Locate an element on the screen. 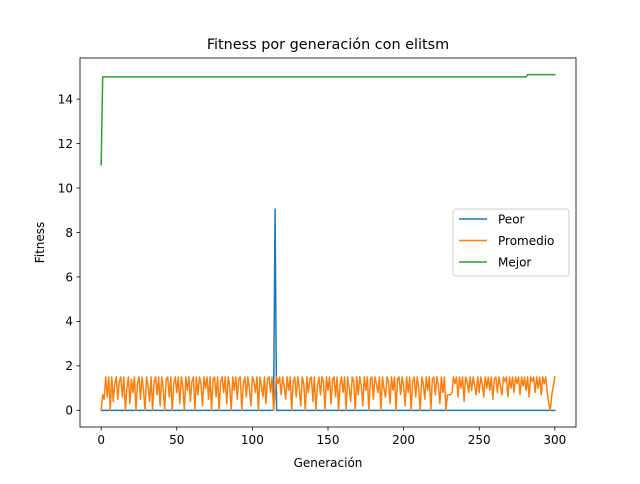  chart-title: Fitness por generación con elitsm is located at coordinates (328, 45).